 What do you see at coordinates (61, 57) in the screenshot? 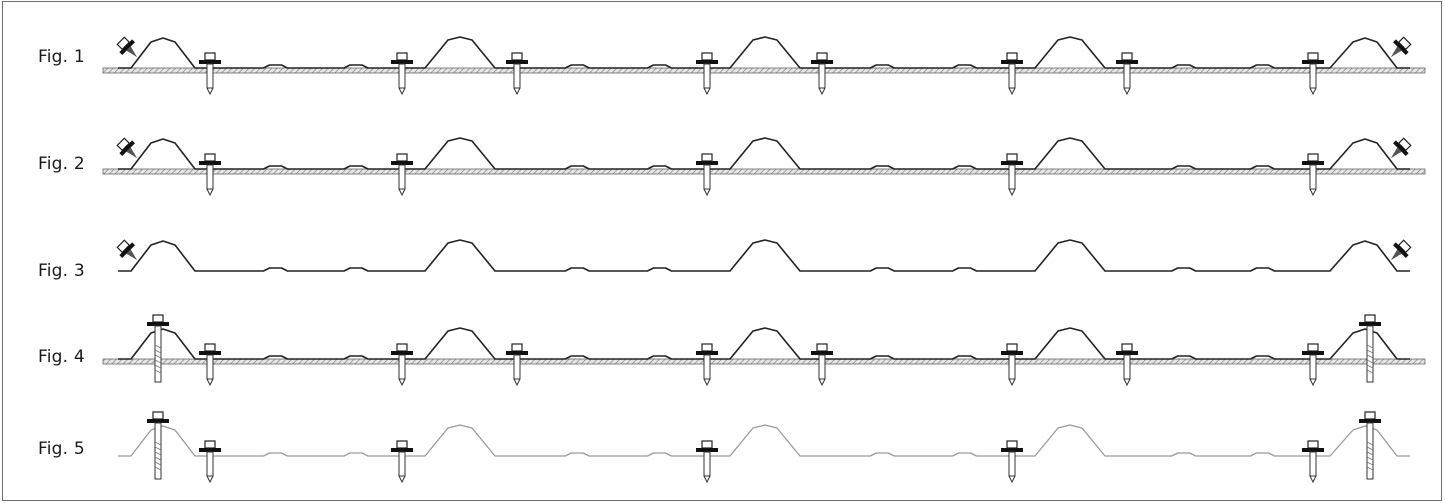
I see `fig-1-label: Fig. 1` at bounding box center [61, 57].